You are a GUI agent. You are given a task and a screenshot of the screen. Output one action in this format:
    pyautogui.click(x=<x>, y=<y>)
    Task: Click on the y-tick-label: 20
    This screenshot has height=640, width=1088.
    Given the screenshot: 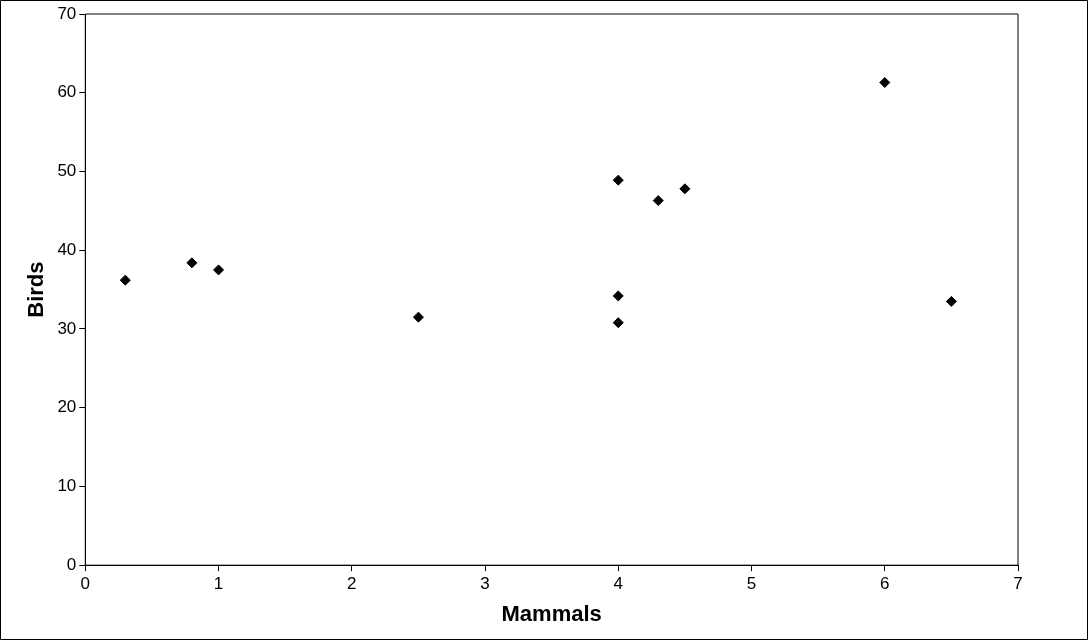 What is the action you would take?
    pyautogui.click(x=67, y=407)
    